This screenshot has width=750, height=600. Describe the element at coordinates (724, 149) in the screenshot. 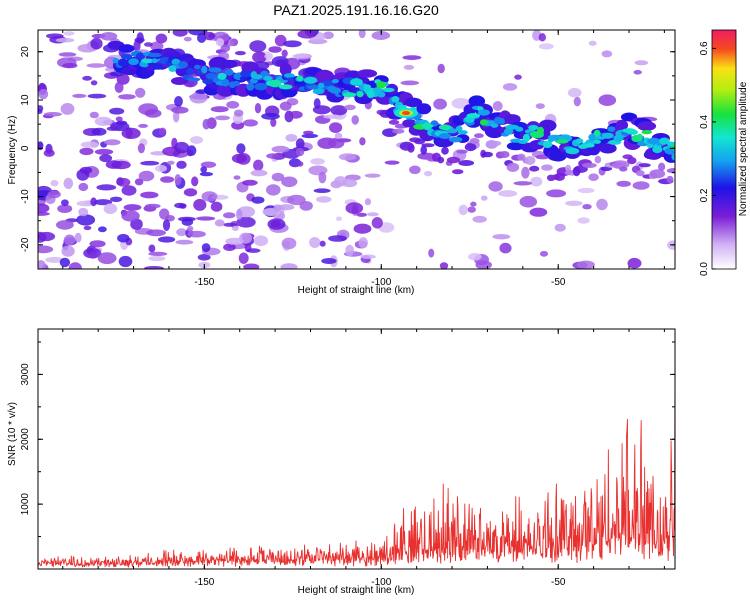

I see `colorbar-gradient` at that location.